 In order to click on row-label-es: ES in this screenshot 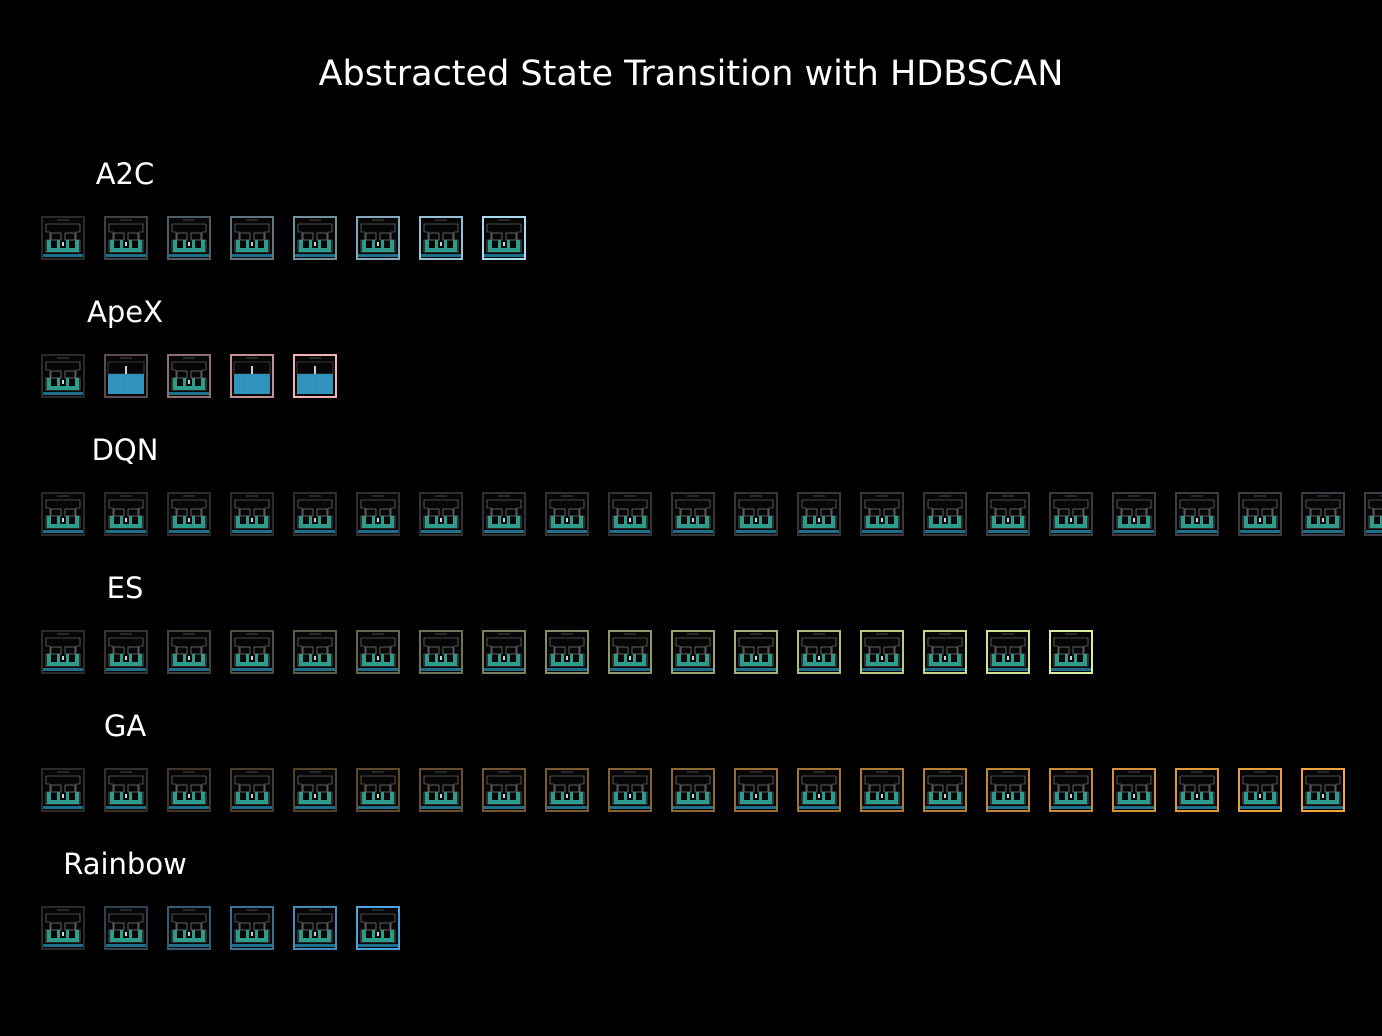, I will do `click(125, 588)`.